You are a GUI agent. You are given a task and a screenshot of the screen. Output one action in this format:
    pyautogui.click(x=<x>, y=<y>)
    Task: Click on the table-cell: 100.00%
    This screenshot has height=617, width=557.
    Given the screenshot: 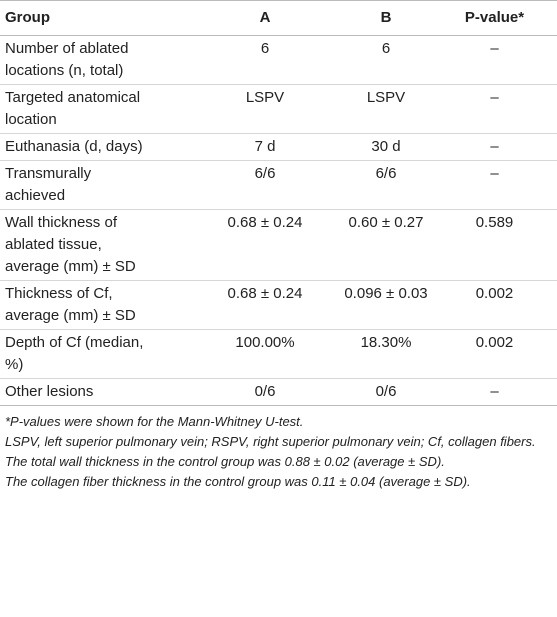 What is the action you would take?
    pyautogui.click(x=265, y=354)
    